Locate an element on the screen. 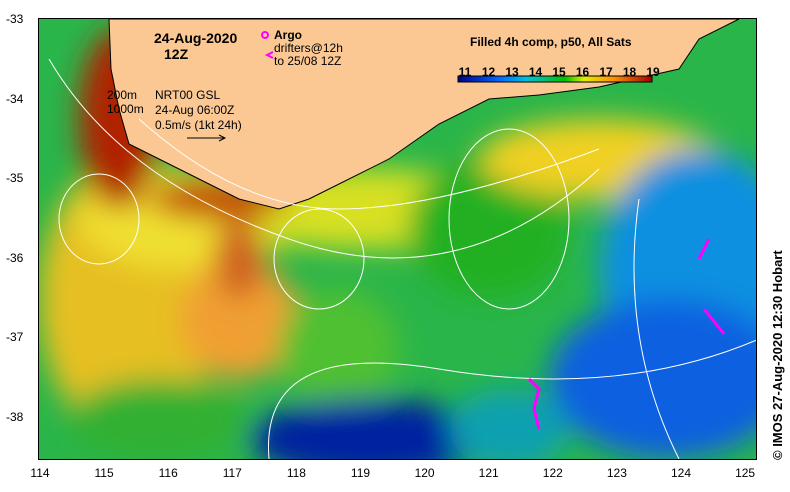  lon-tick: 117 is located at coordinates (232, 473).